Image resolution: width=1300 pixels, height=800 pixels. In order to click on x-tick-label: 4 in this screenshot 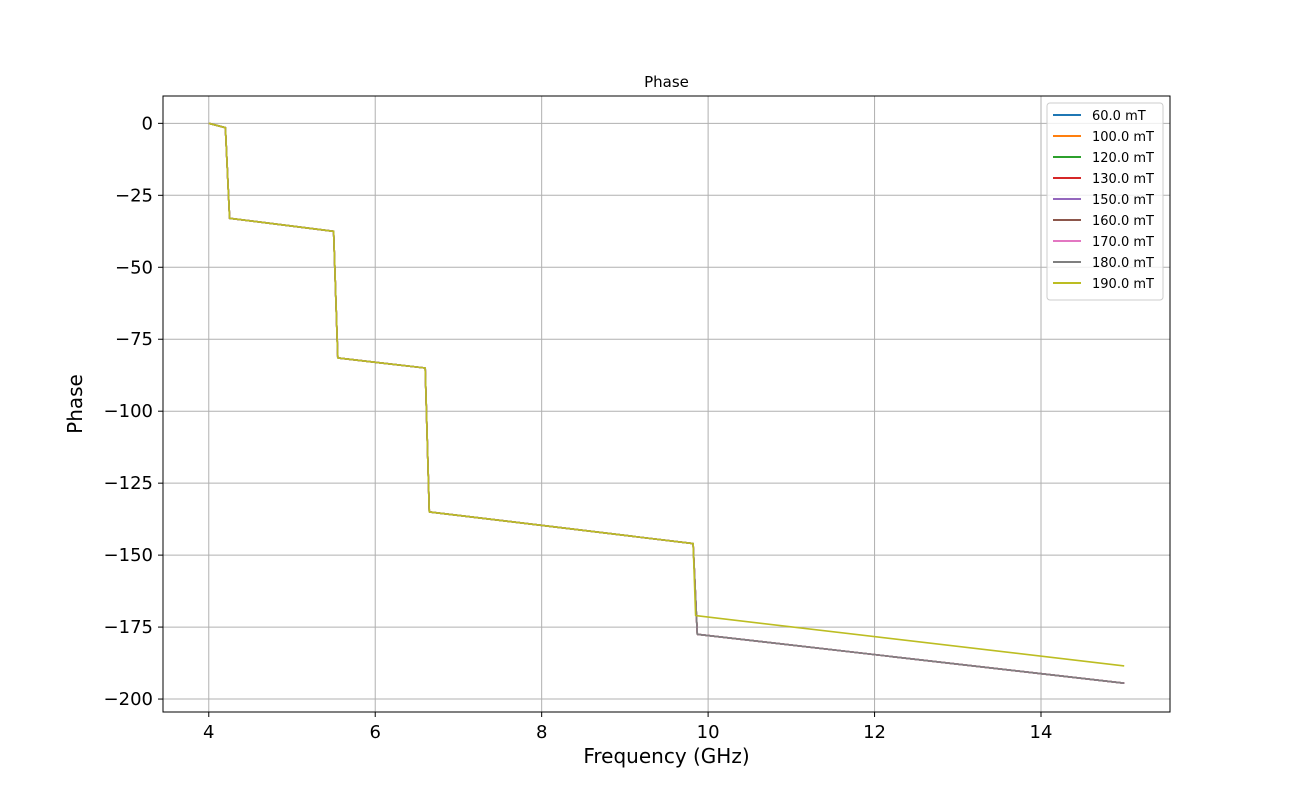, I will do `click(208, 732)`.